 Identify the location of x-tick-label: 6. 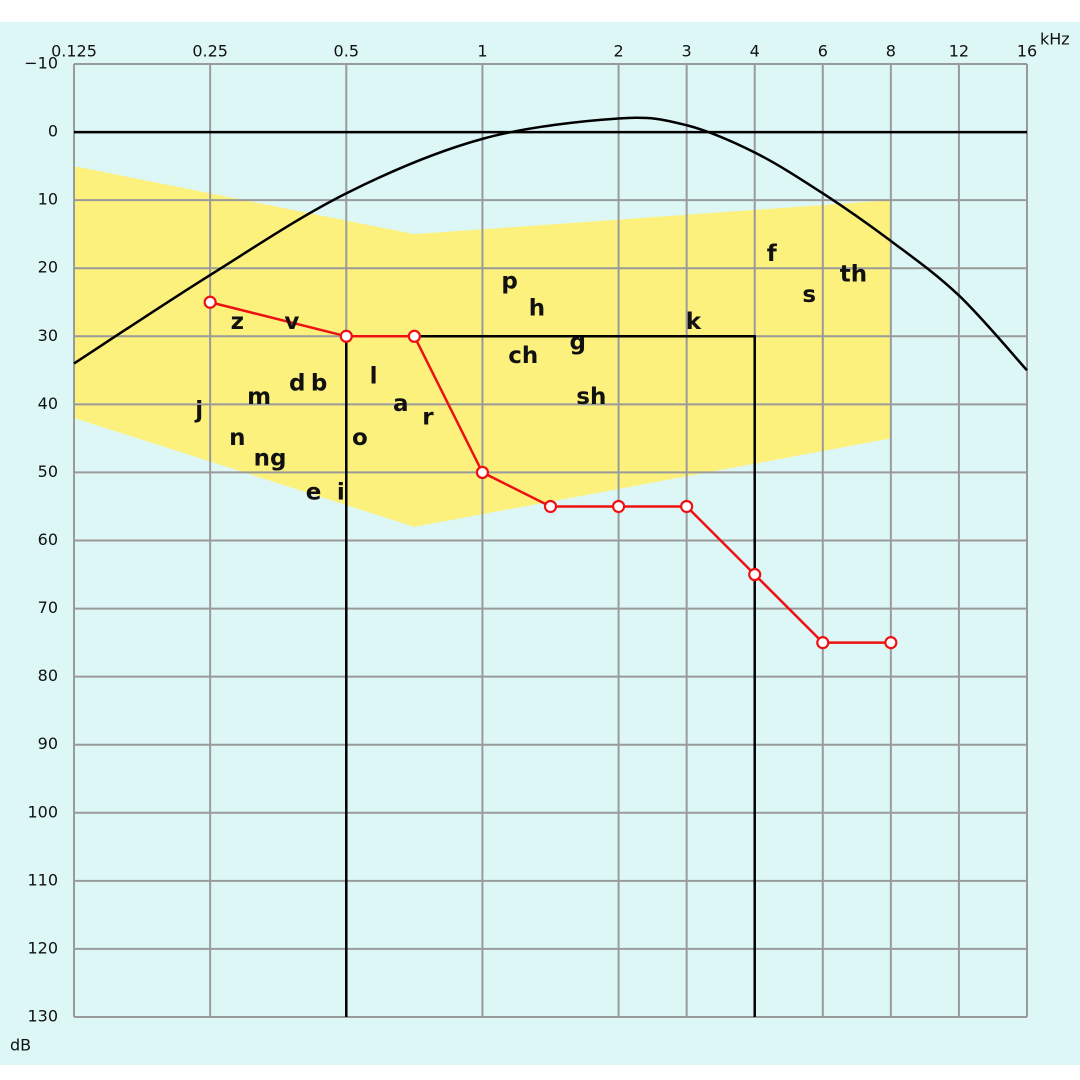
(823, 51).